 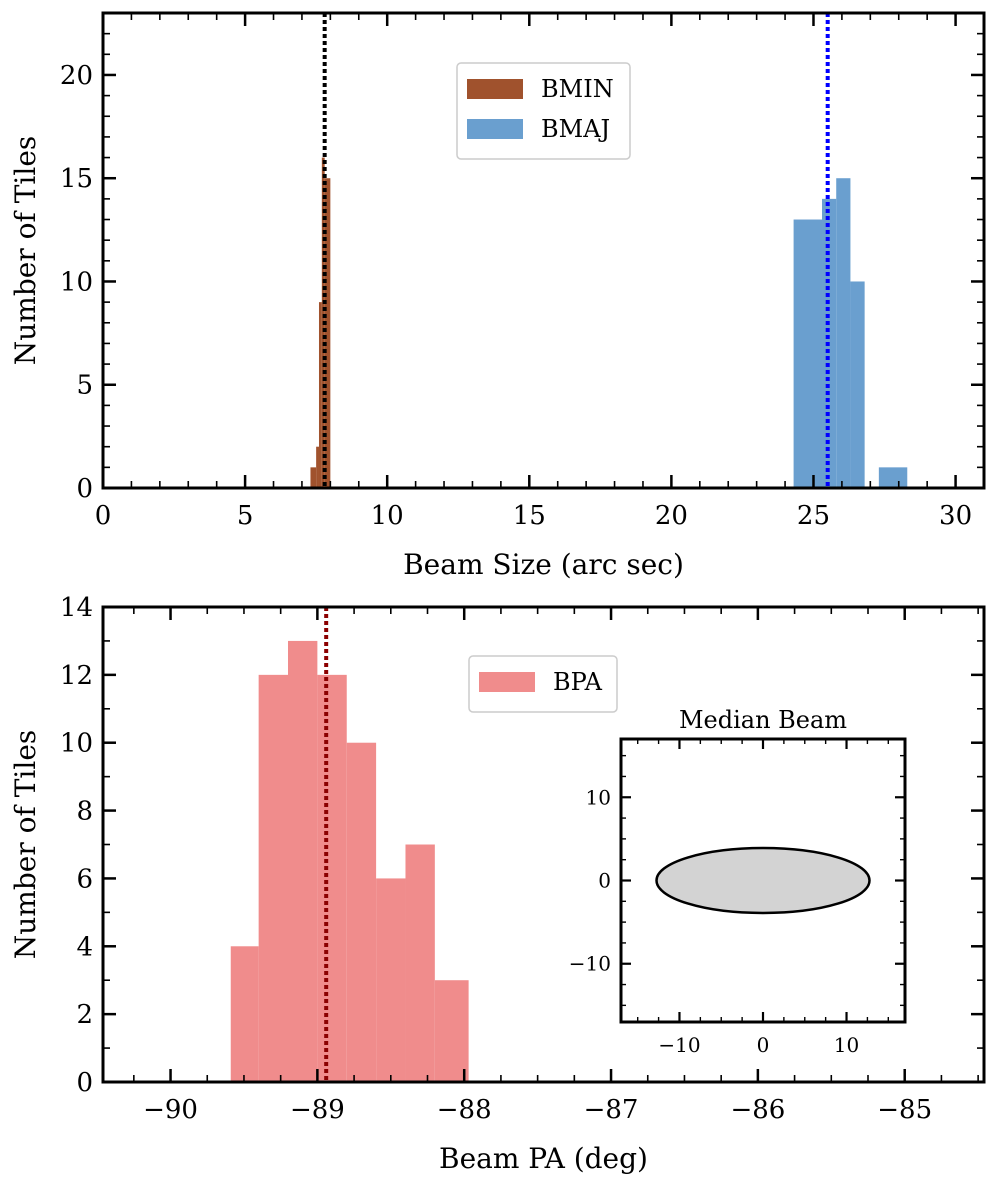 What do you see at coordinates (529, 516) in the screenshot?
I see `x-tick-label: 15` at bounding box center [529, 516].